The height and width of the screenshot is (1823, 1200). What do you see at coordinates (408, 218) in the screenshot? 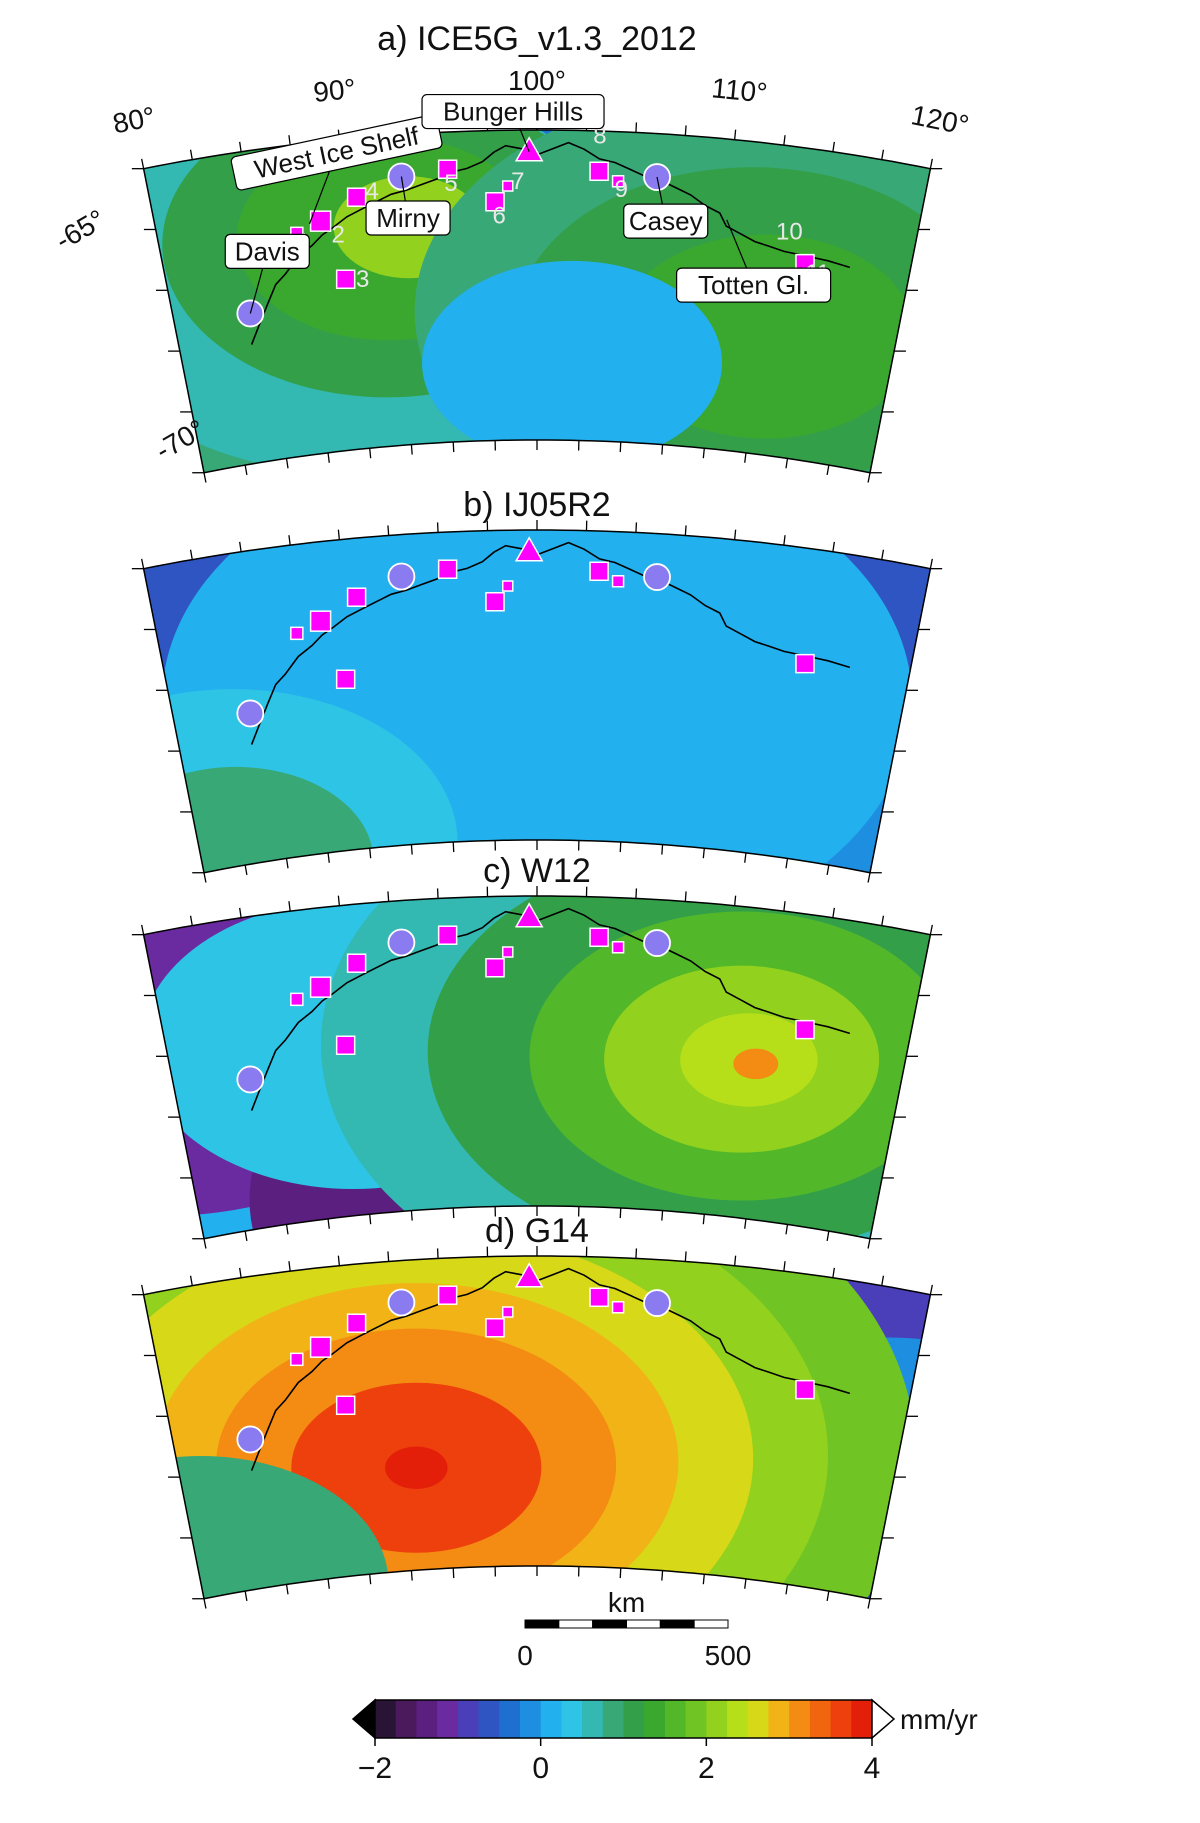
I see `svg-text: Mirny` at bounding box center [408, 218].